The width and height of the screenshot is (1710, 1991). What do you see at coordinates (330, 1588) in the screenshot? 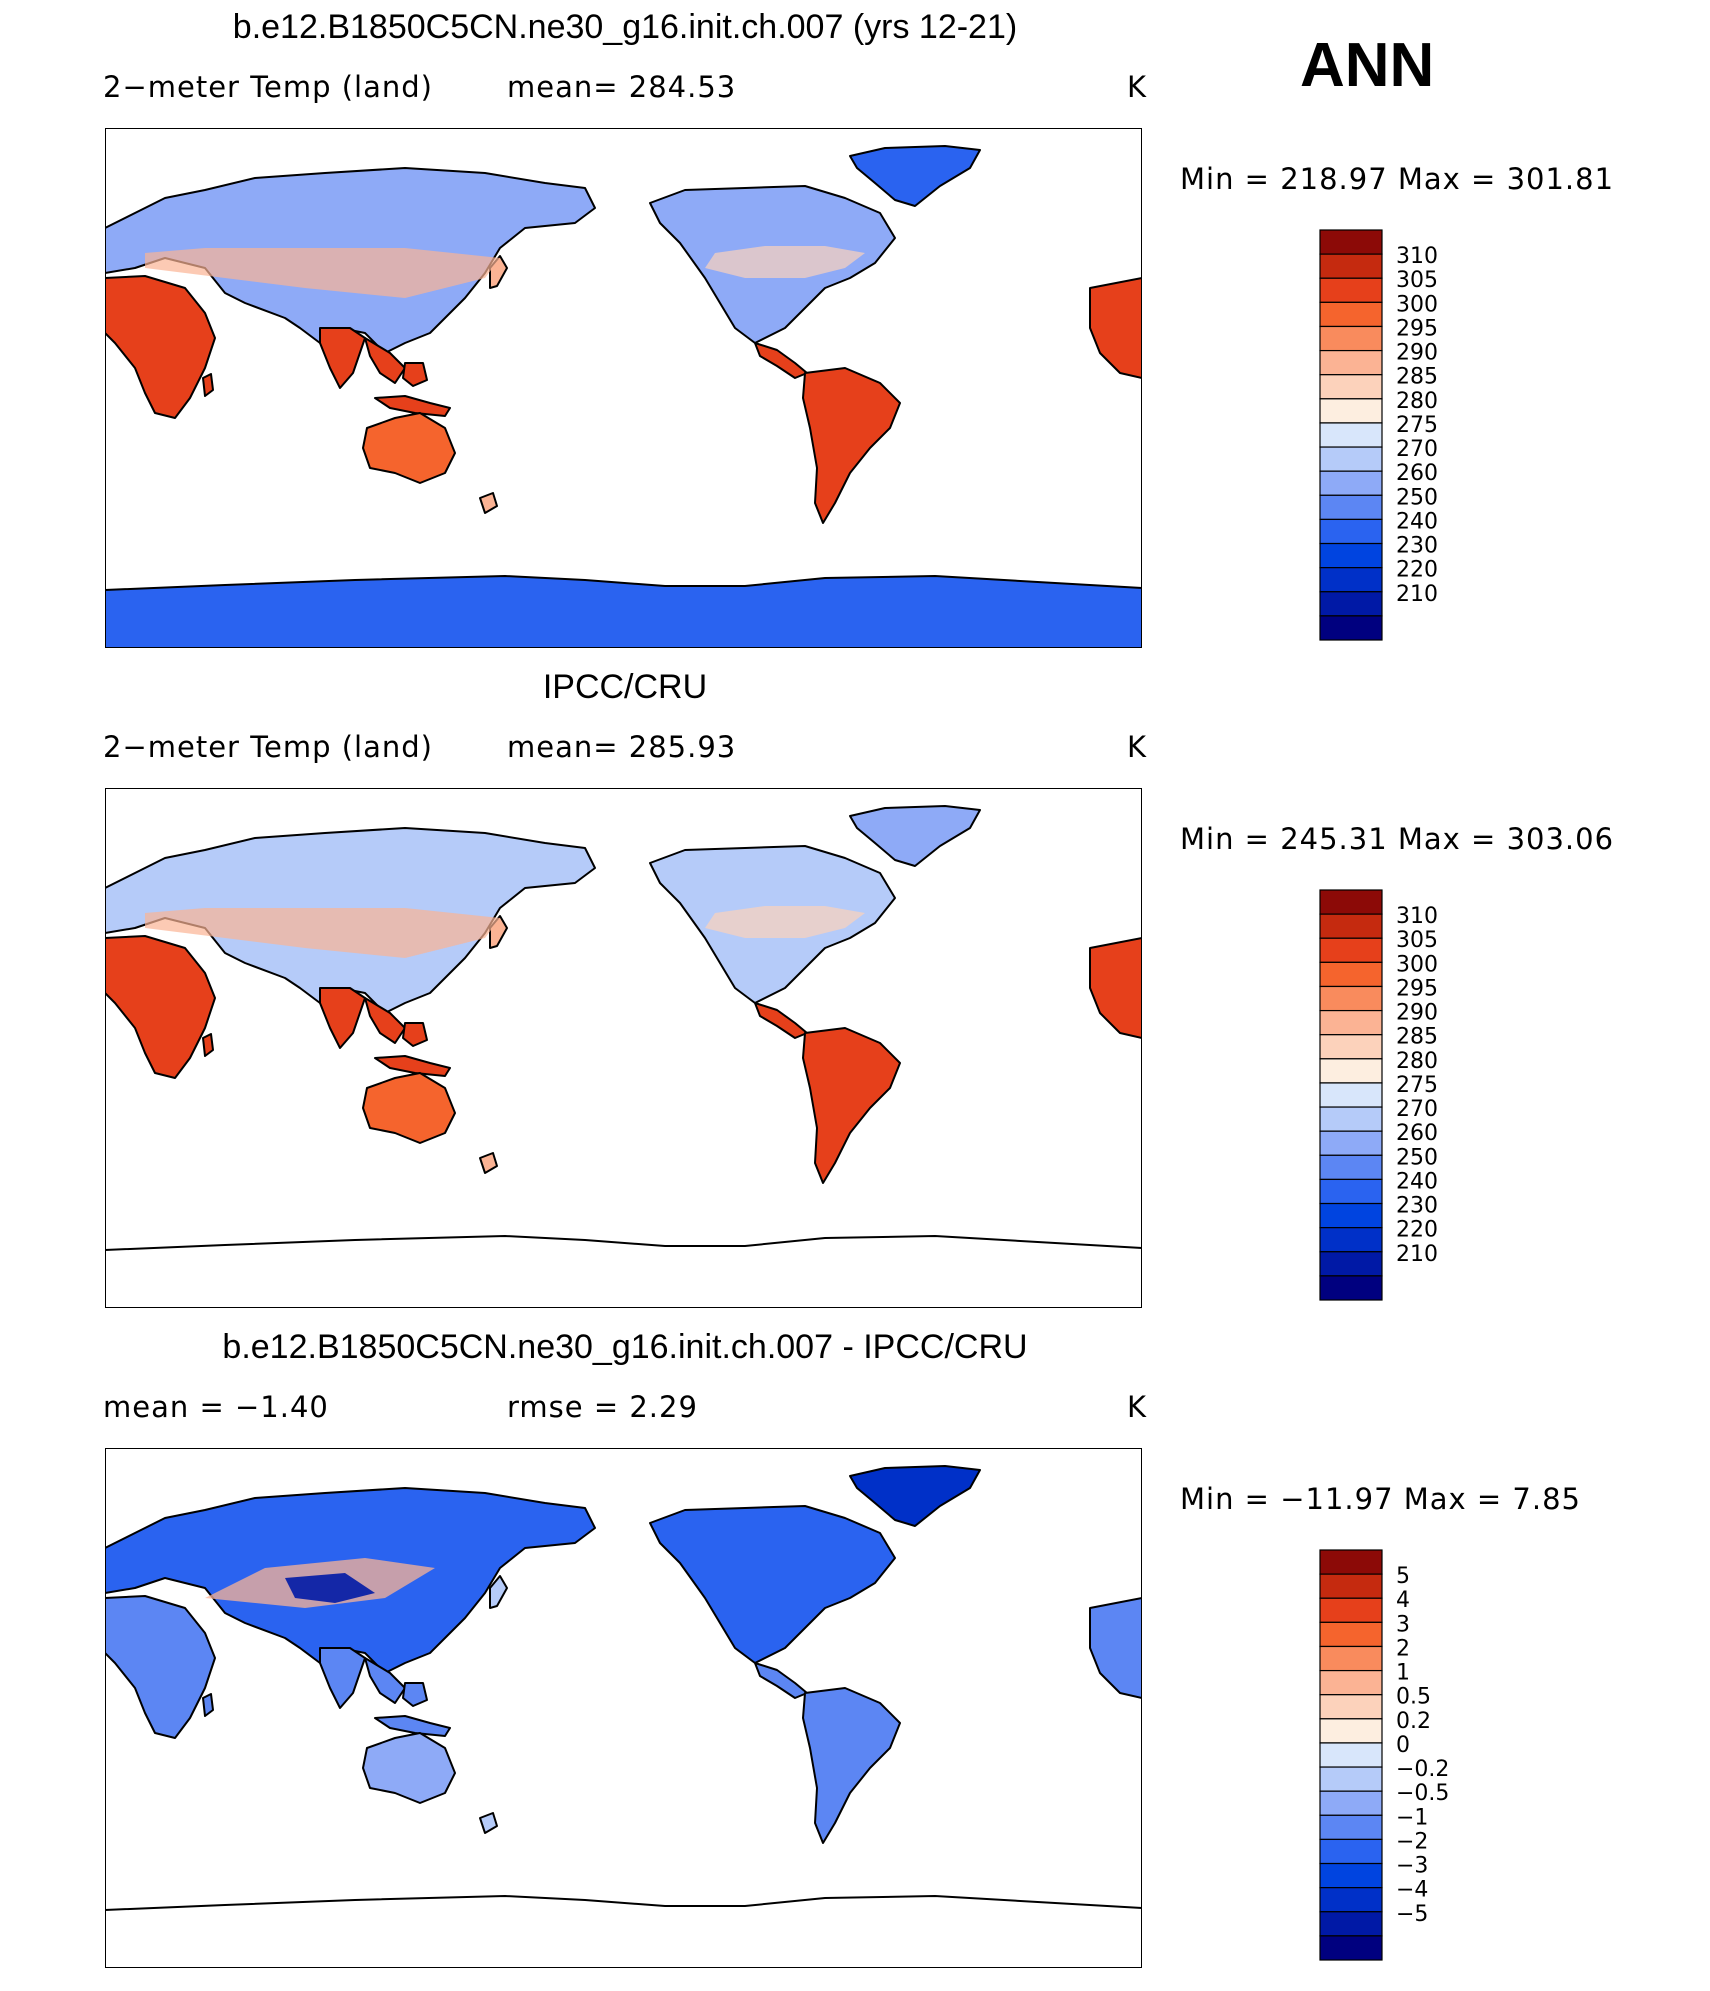
I see `negative-anomaly-region` at bounding box center [330, 1588].